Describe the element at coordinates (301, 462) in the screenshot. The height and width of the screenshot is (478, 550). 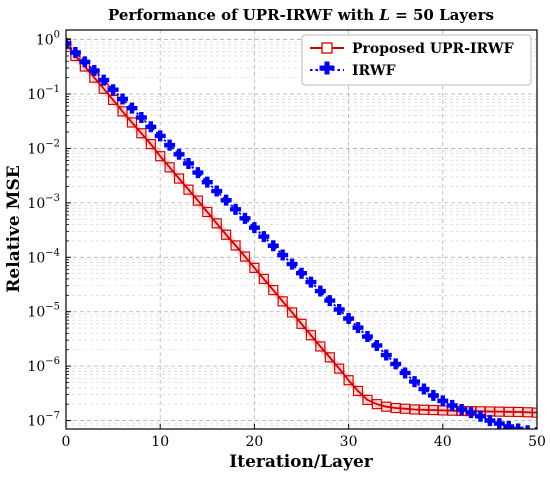
I see `x-axis-label: Iteration/Layer` at that location.